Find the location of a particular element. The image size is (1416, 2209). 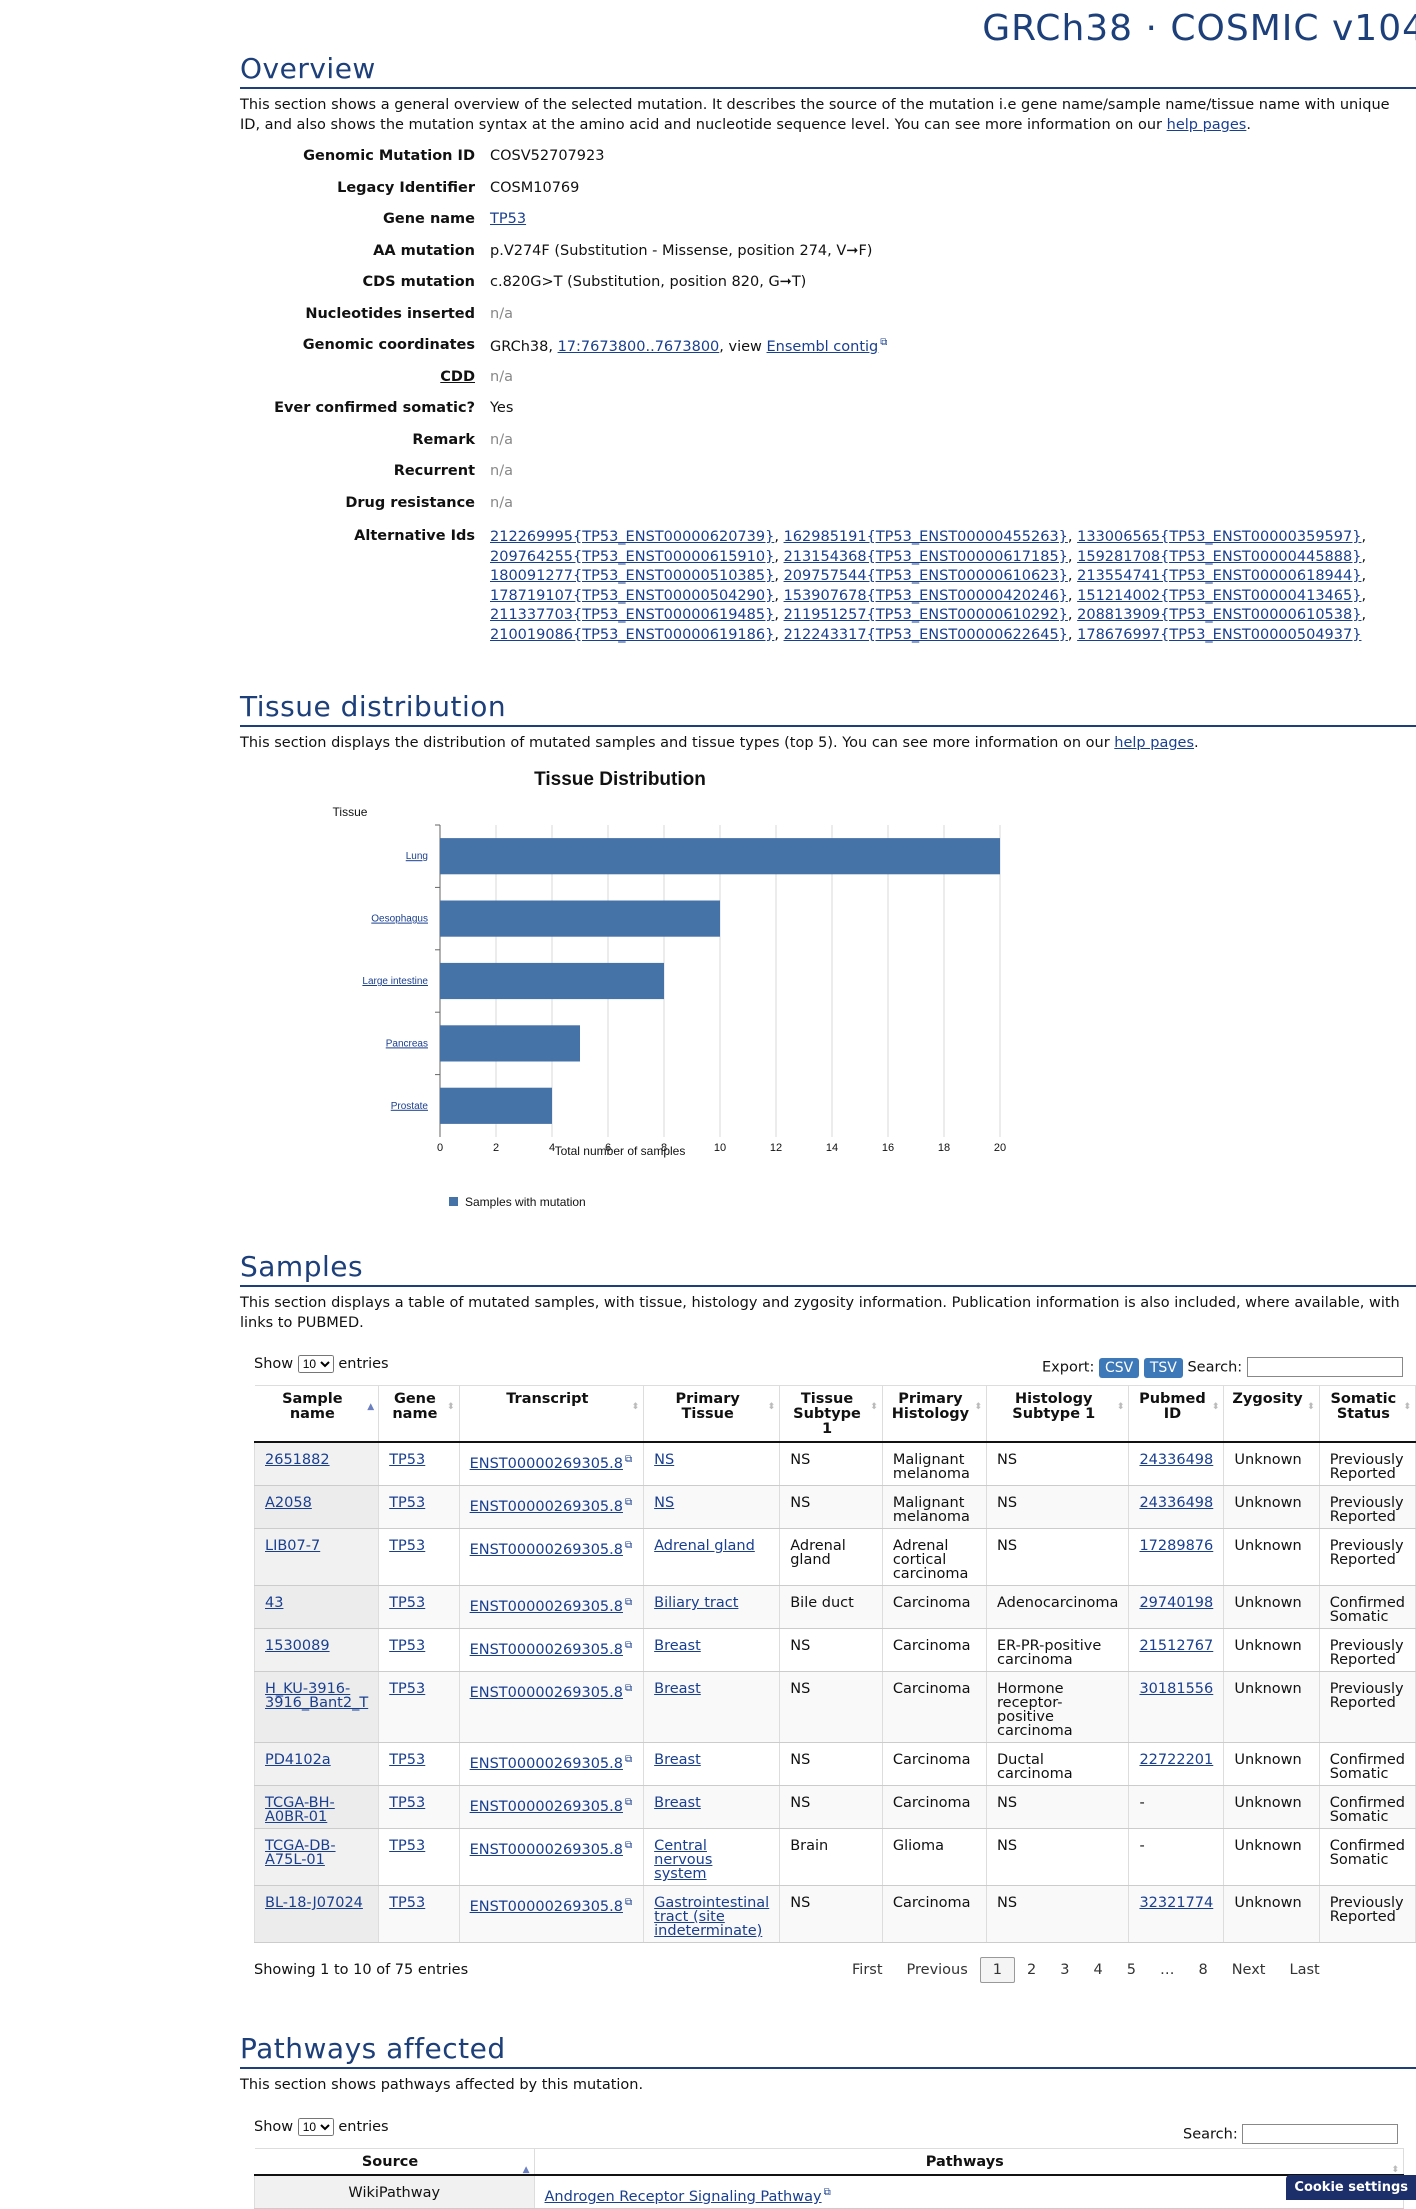

pathways-search-input is located at coordinates (1320, 2134).